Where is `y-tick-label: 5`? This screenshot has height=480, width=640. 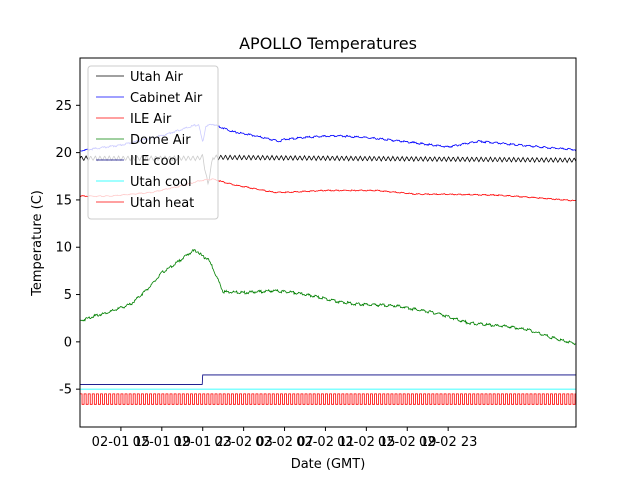
y-tick-label: 5 is located at coordinates (68, 295).